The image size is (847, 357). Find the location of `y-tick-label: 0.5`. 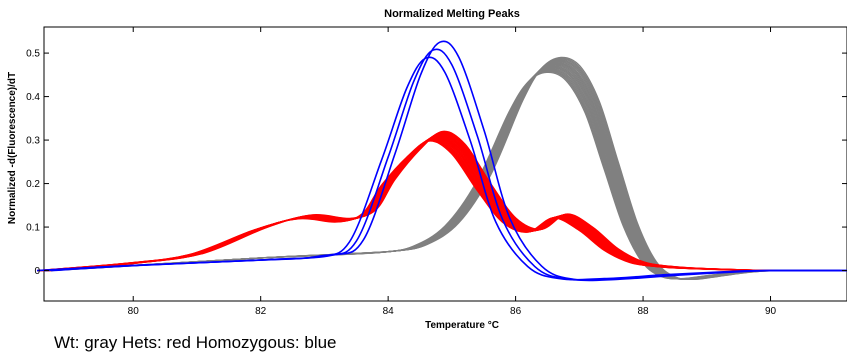

y-tick-label: 0.5 is located at coordinates (33, 54).